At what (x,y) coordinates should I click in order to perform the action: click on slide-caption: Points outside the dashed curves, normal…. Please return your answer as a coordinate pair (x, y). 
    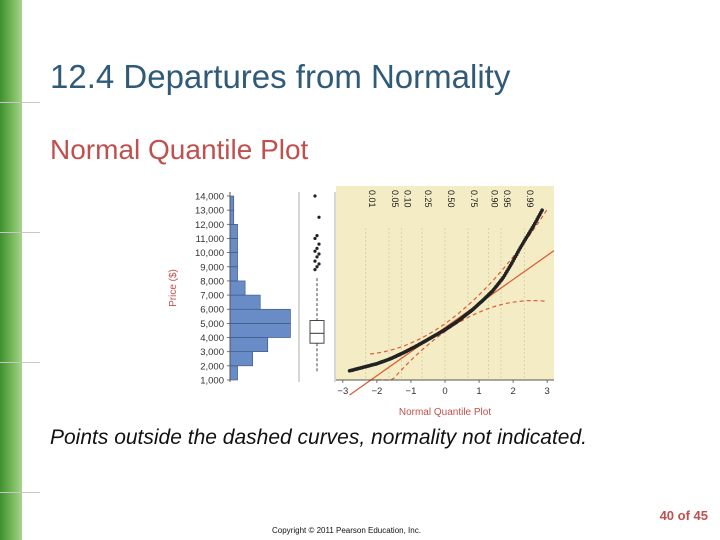
    Looking at the image, I should click on (318, 437).